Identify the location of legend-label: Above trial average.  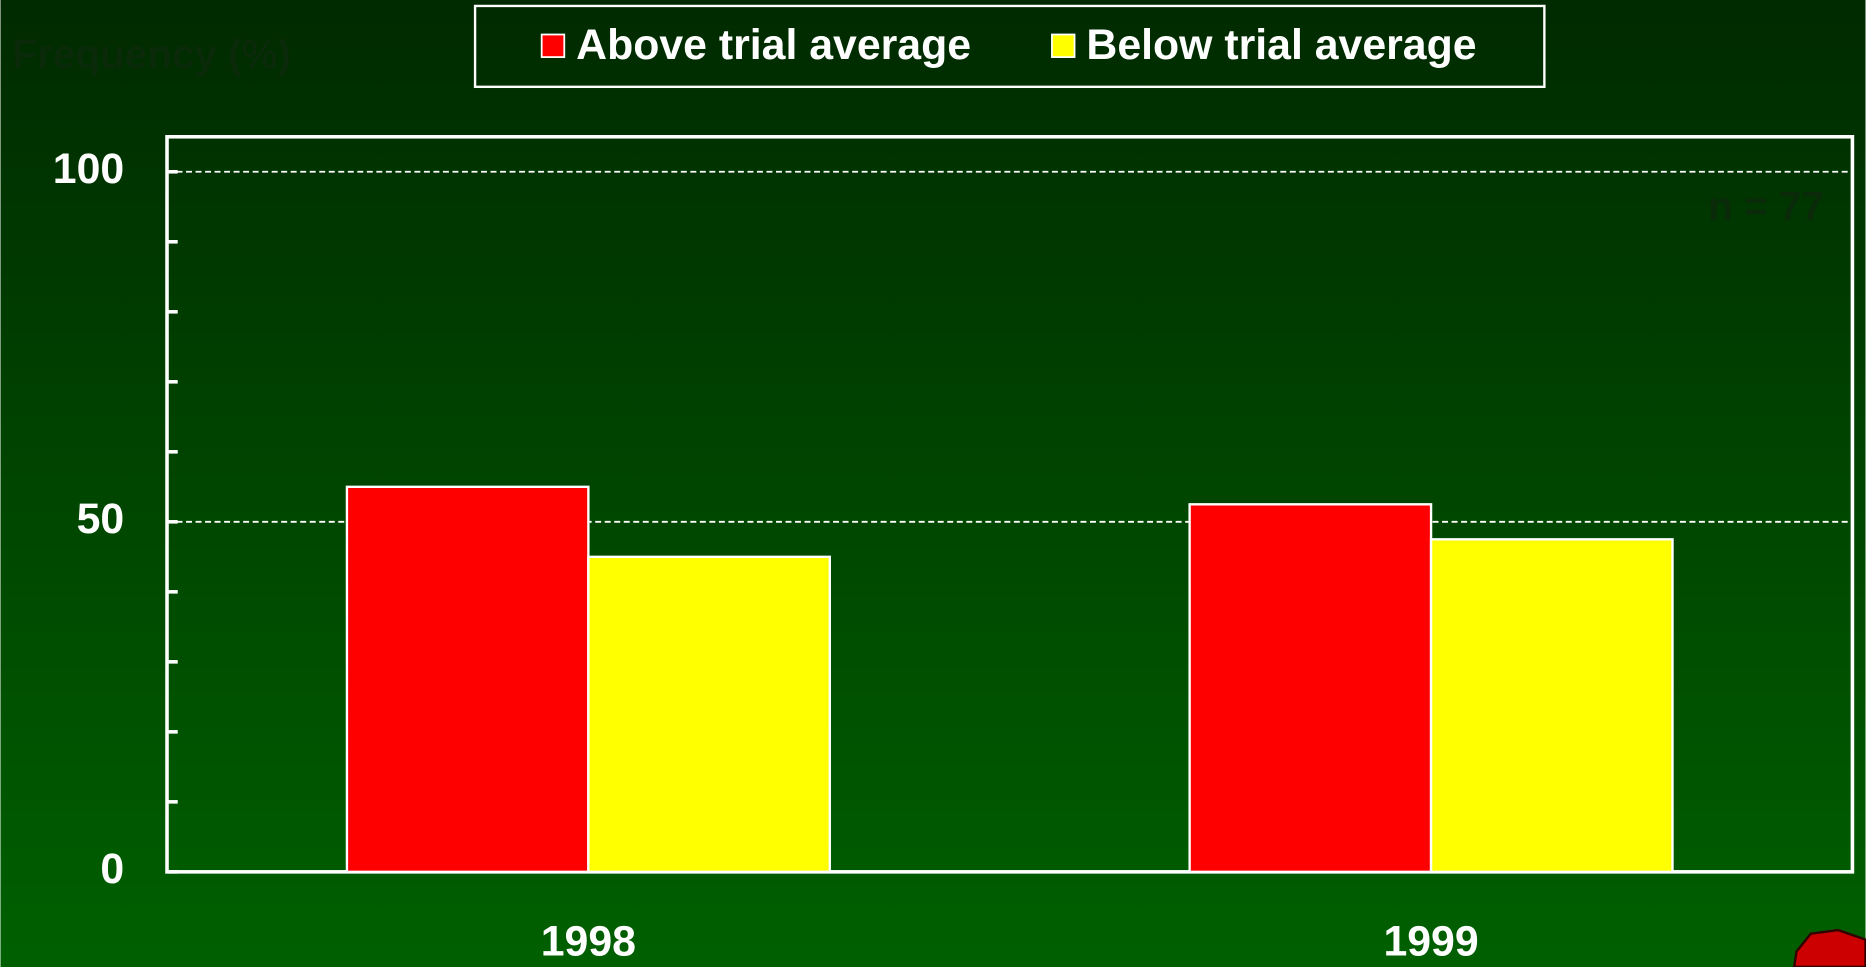
(773, 45).